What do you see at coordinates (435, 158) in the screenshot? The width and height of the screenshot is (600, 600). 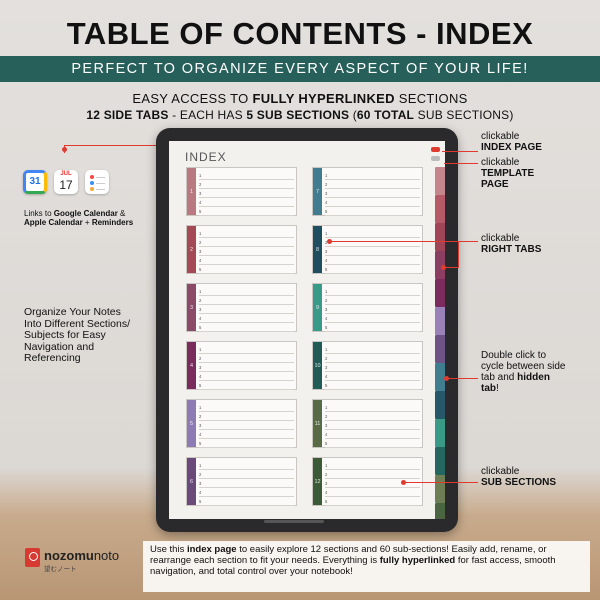 I see `template-page-icon` at bounding box center [435, 158].